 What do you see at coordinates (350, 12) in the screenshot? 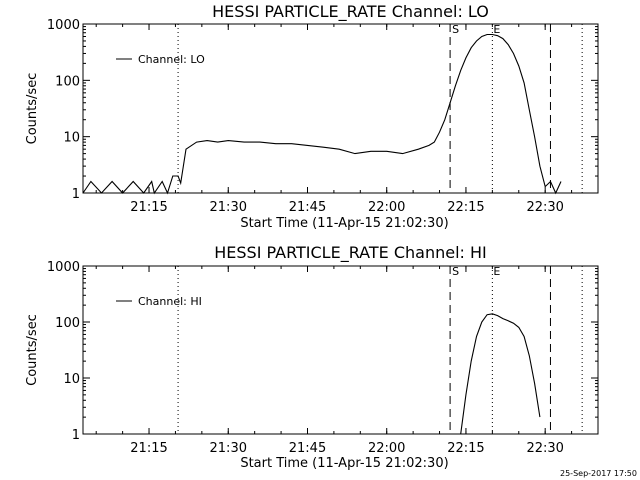
I see `chart-title: HESSI PARTICLE_RATE Channel: LO` at bounding box center [350, 12].